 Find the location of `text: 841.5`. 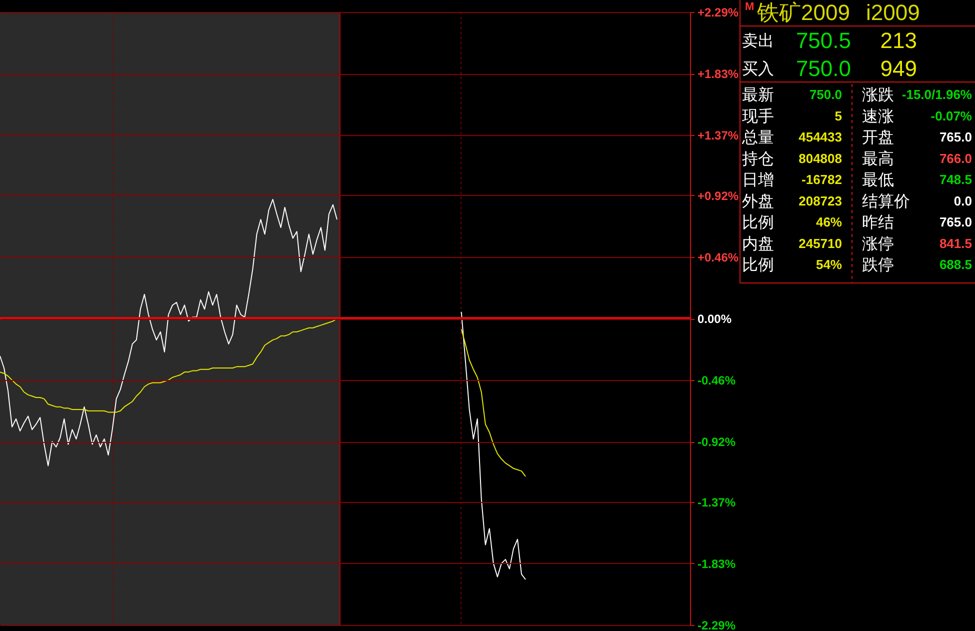

text: 841.5 is located at coordinates (955, 243).